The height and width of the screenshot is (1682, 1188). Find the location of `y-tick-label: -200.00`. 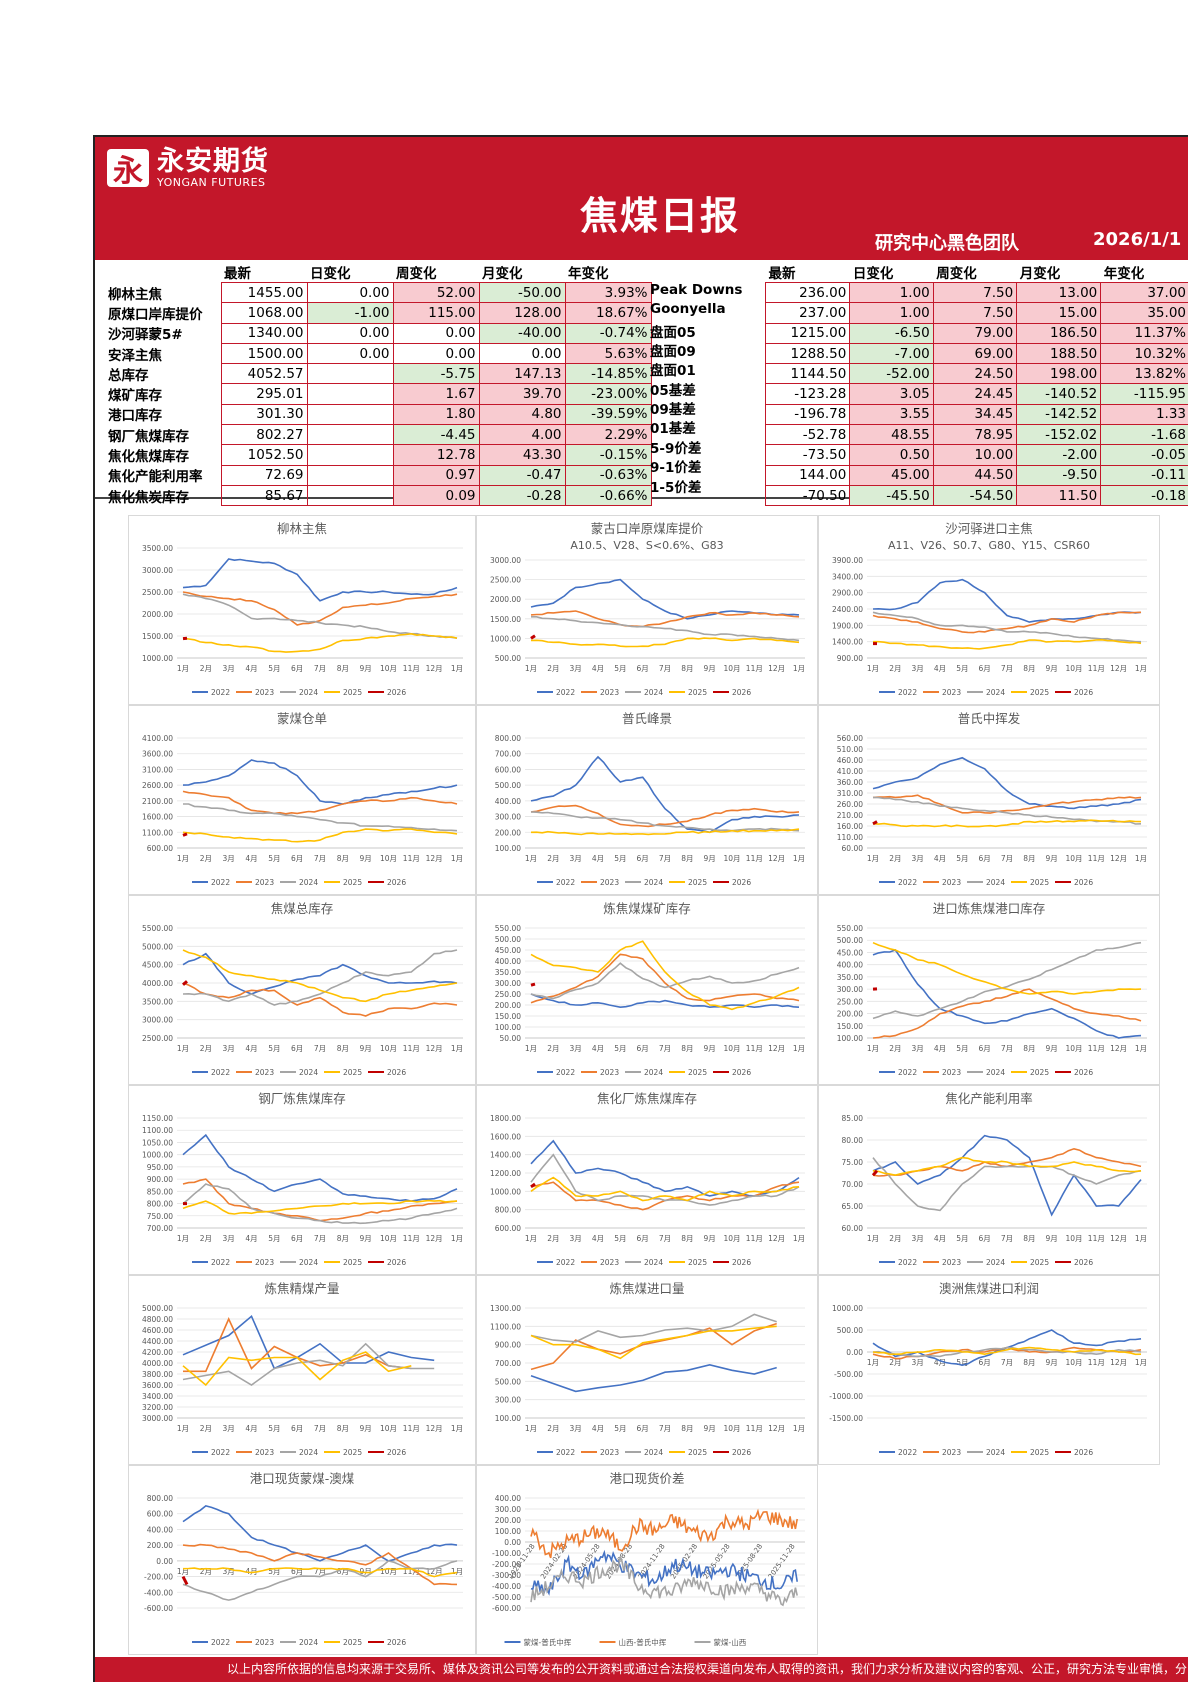

y-tick-label: -200.00 is located at coordinates (158, 1577).